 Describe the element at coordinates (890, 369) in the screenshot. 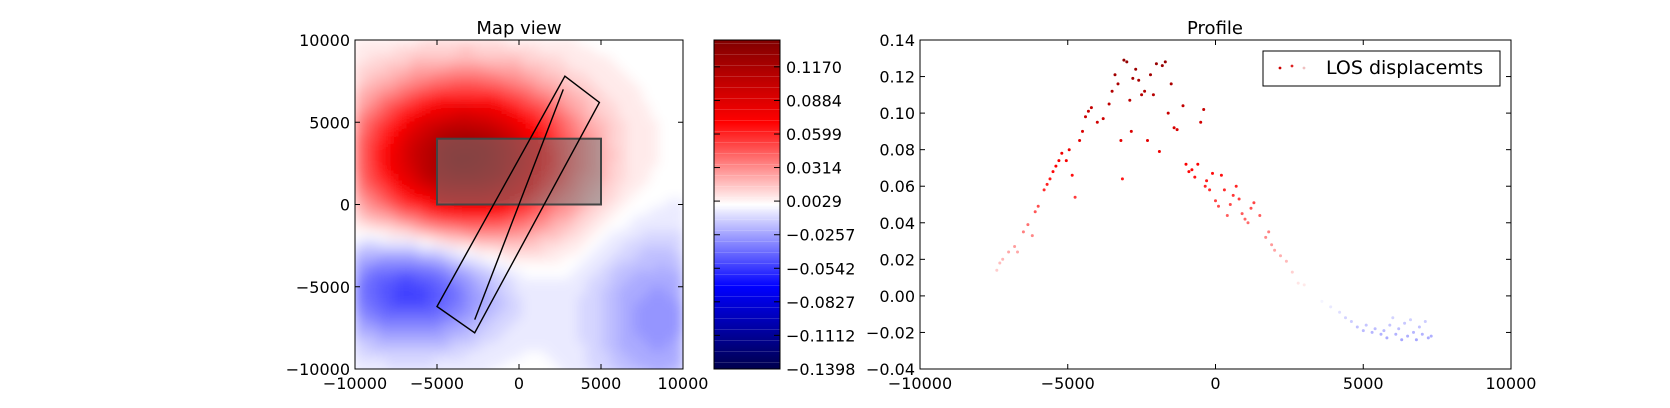

I see `profile-ytick-label: −0.04` at that location.